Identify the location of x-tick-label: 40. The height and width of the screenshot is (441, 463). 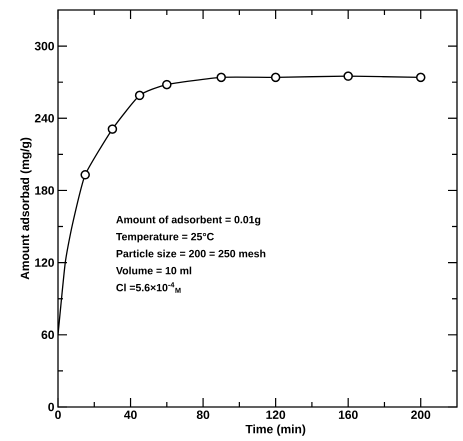
(130, 415).